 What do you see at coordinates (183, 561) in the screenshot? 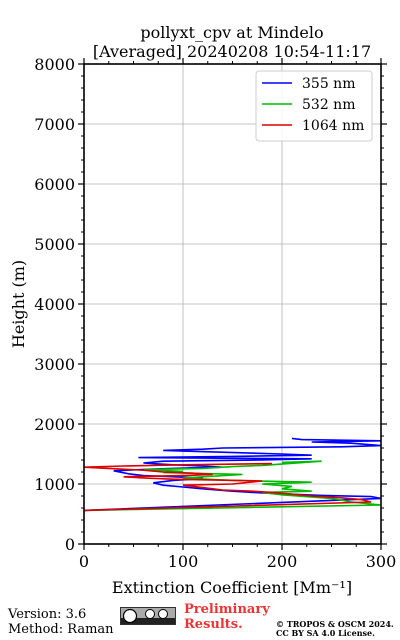
I see `x-tick-label: 100` at bounding box center [183, 561].